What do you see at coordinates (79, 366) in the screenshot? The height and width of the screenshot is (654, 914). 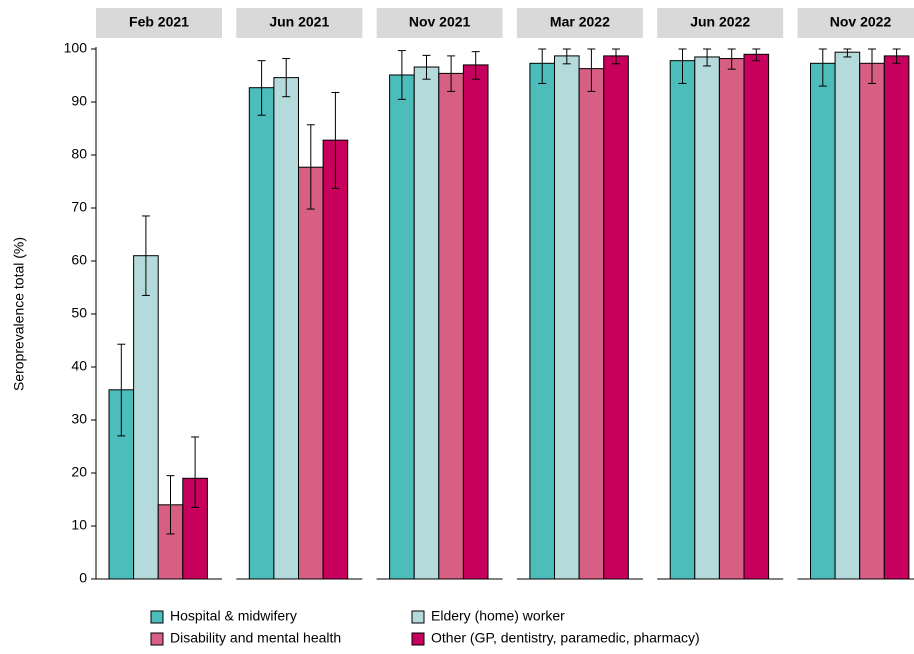 I see `y-tick-label: 40` at bounding box center [79, 366].